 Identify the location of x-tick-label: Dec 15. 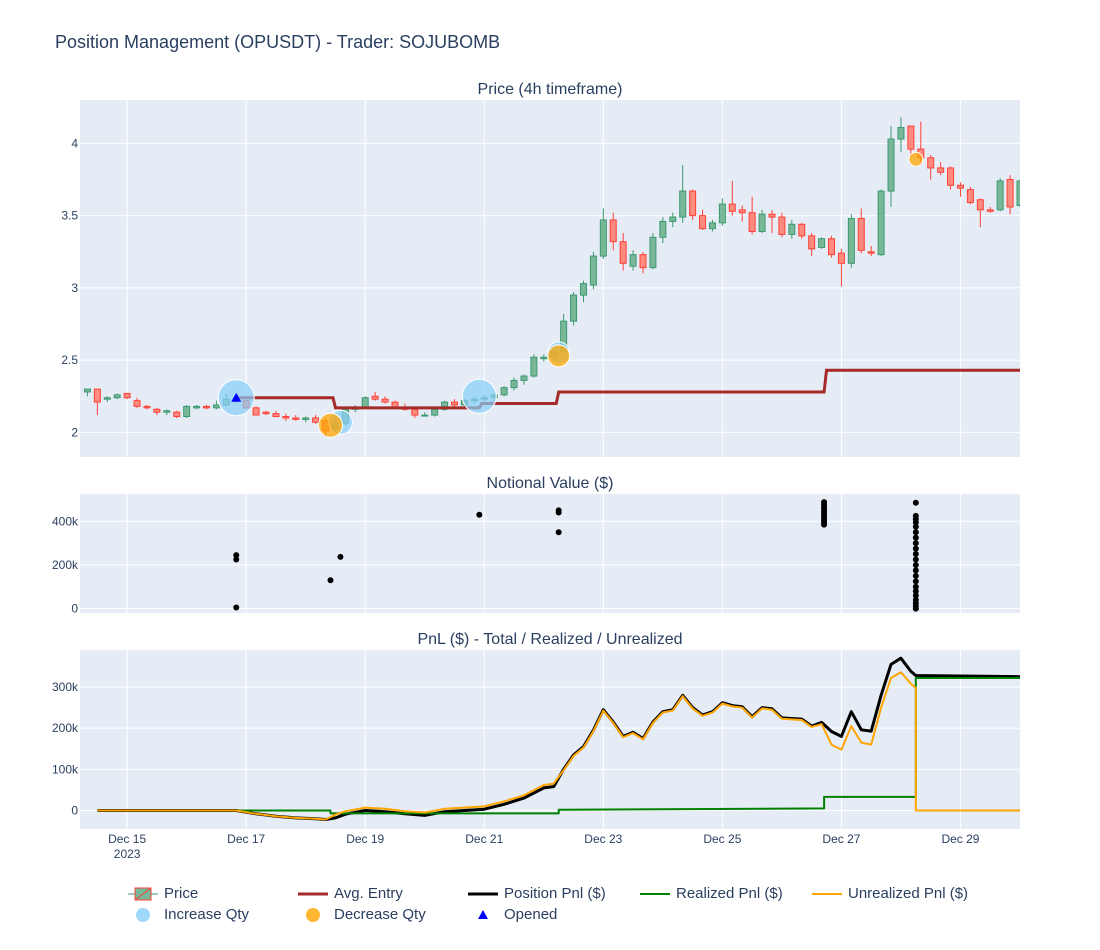
(127, 839).